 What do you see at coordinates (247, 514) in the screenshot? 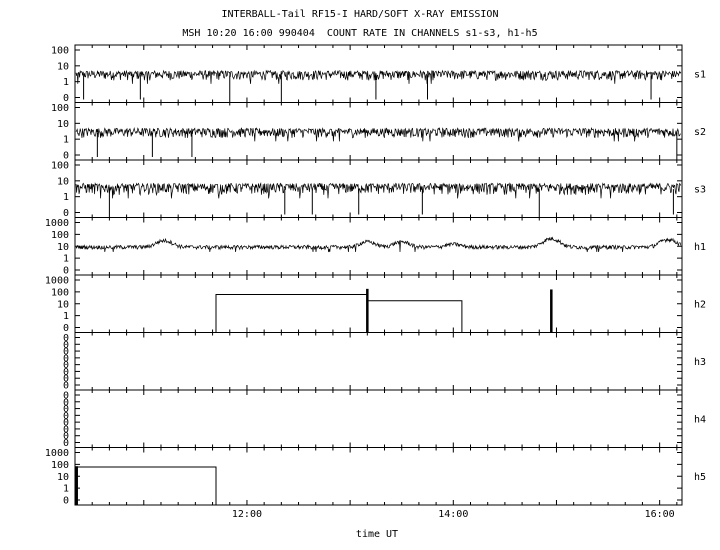
I see `x-tick-label: 12:00` at bounding box center [247, 514].